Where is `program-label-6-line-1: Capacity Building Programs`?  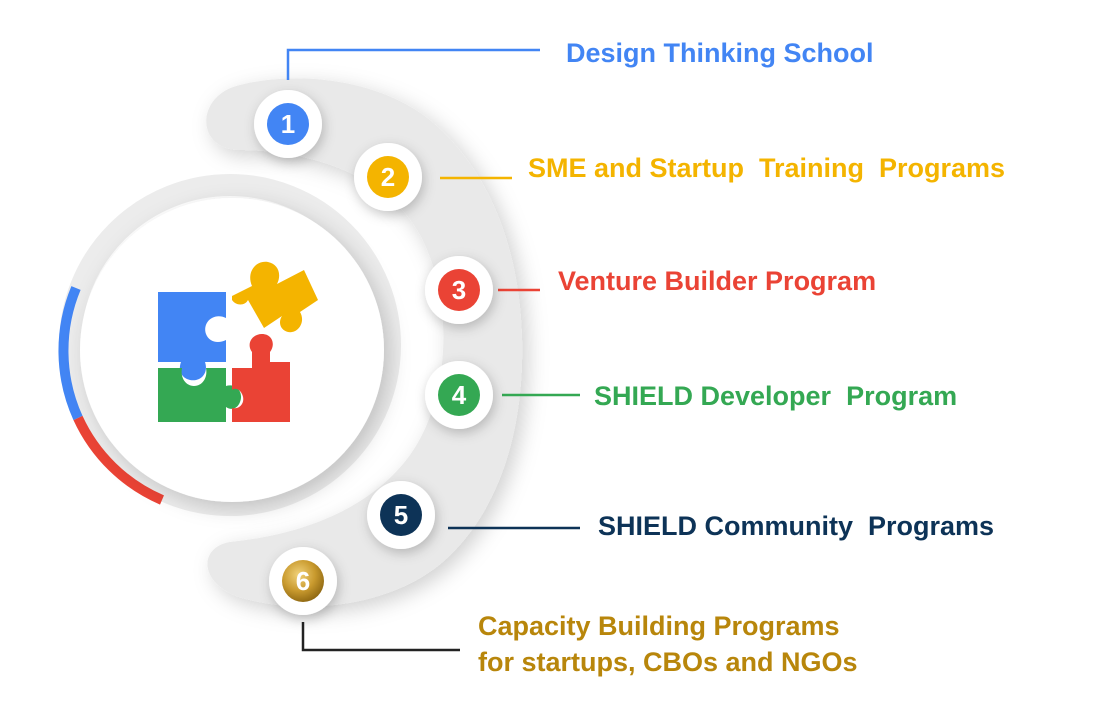
program-label-6-line-1: Capacity Building Programs is located at coordinates (659, 626).